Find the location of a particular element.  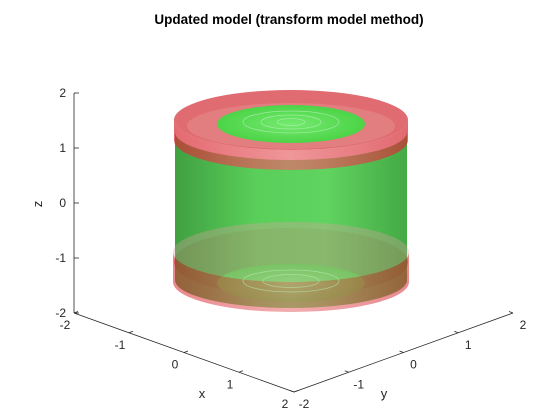

x-axis-label: x is located at coordinates (202, 393).